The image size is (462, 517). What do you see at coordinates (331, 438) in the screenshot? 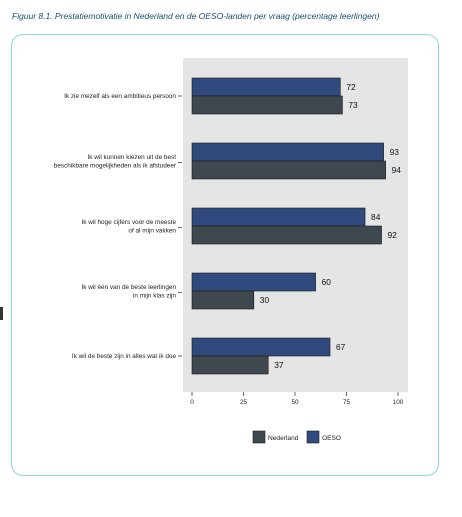
I see `legend-label-oeso: OESO` at bounding box center [331, 438].